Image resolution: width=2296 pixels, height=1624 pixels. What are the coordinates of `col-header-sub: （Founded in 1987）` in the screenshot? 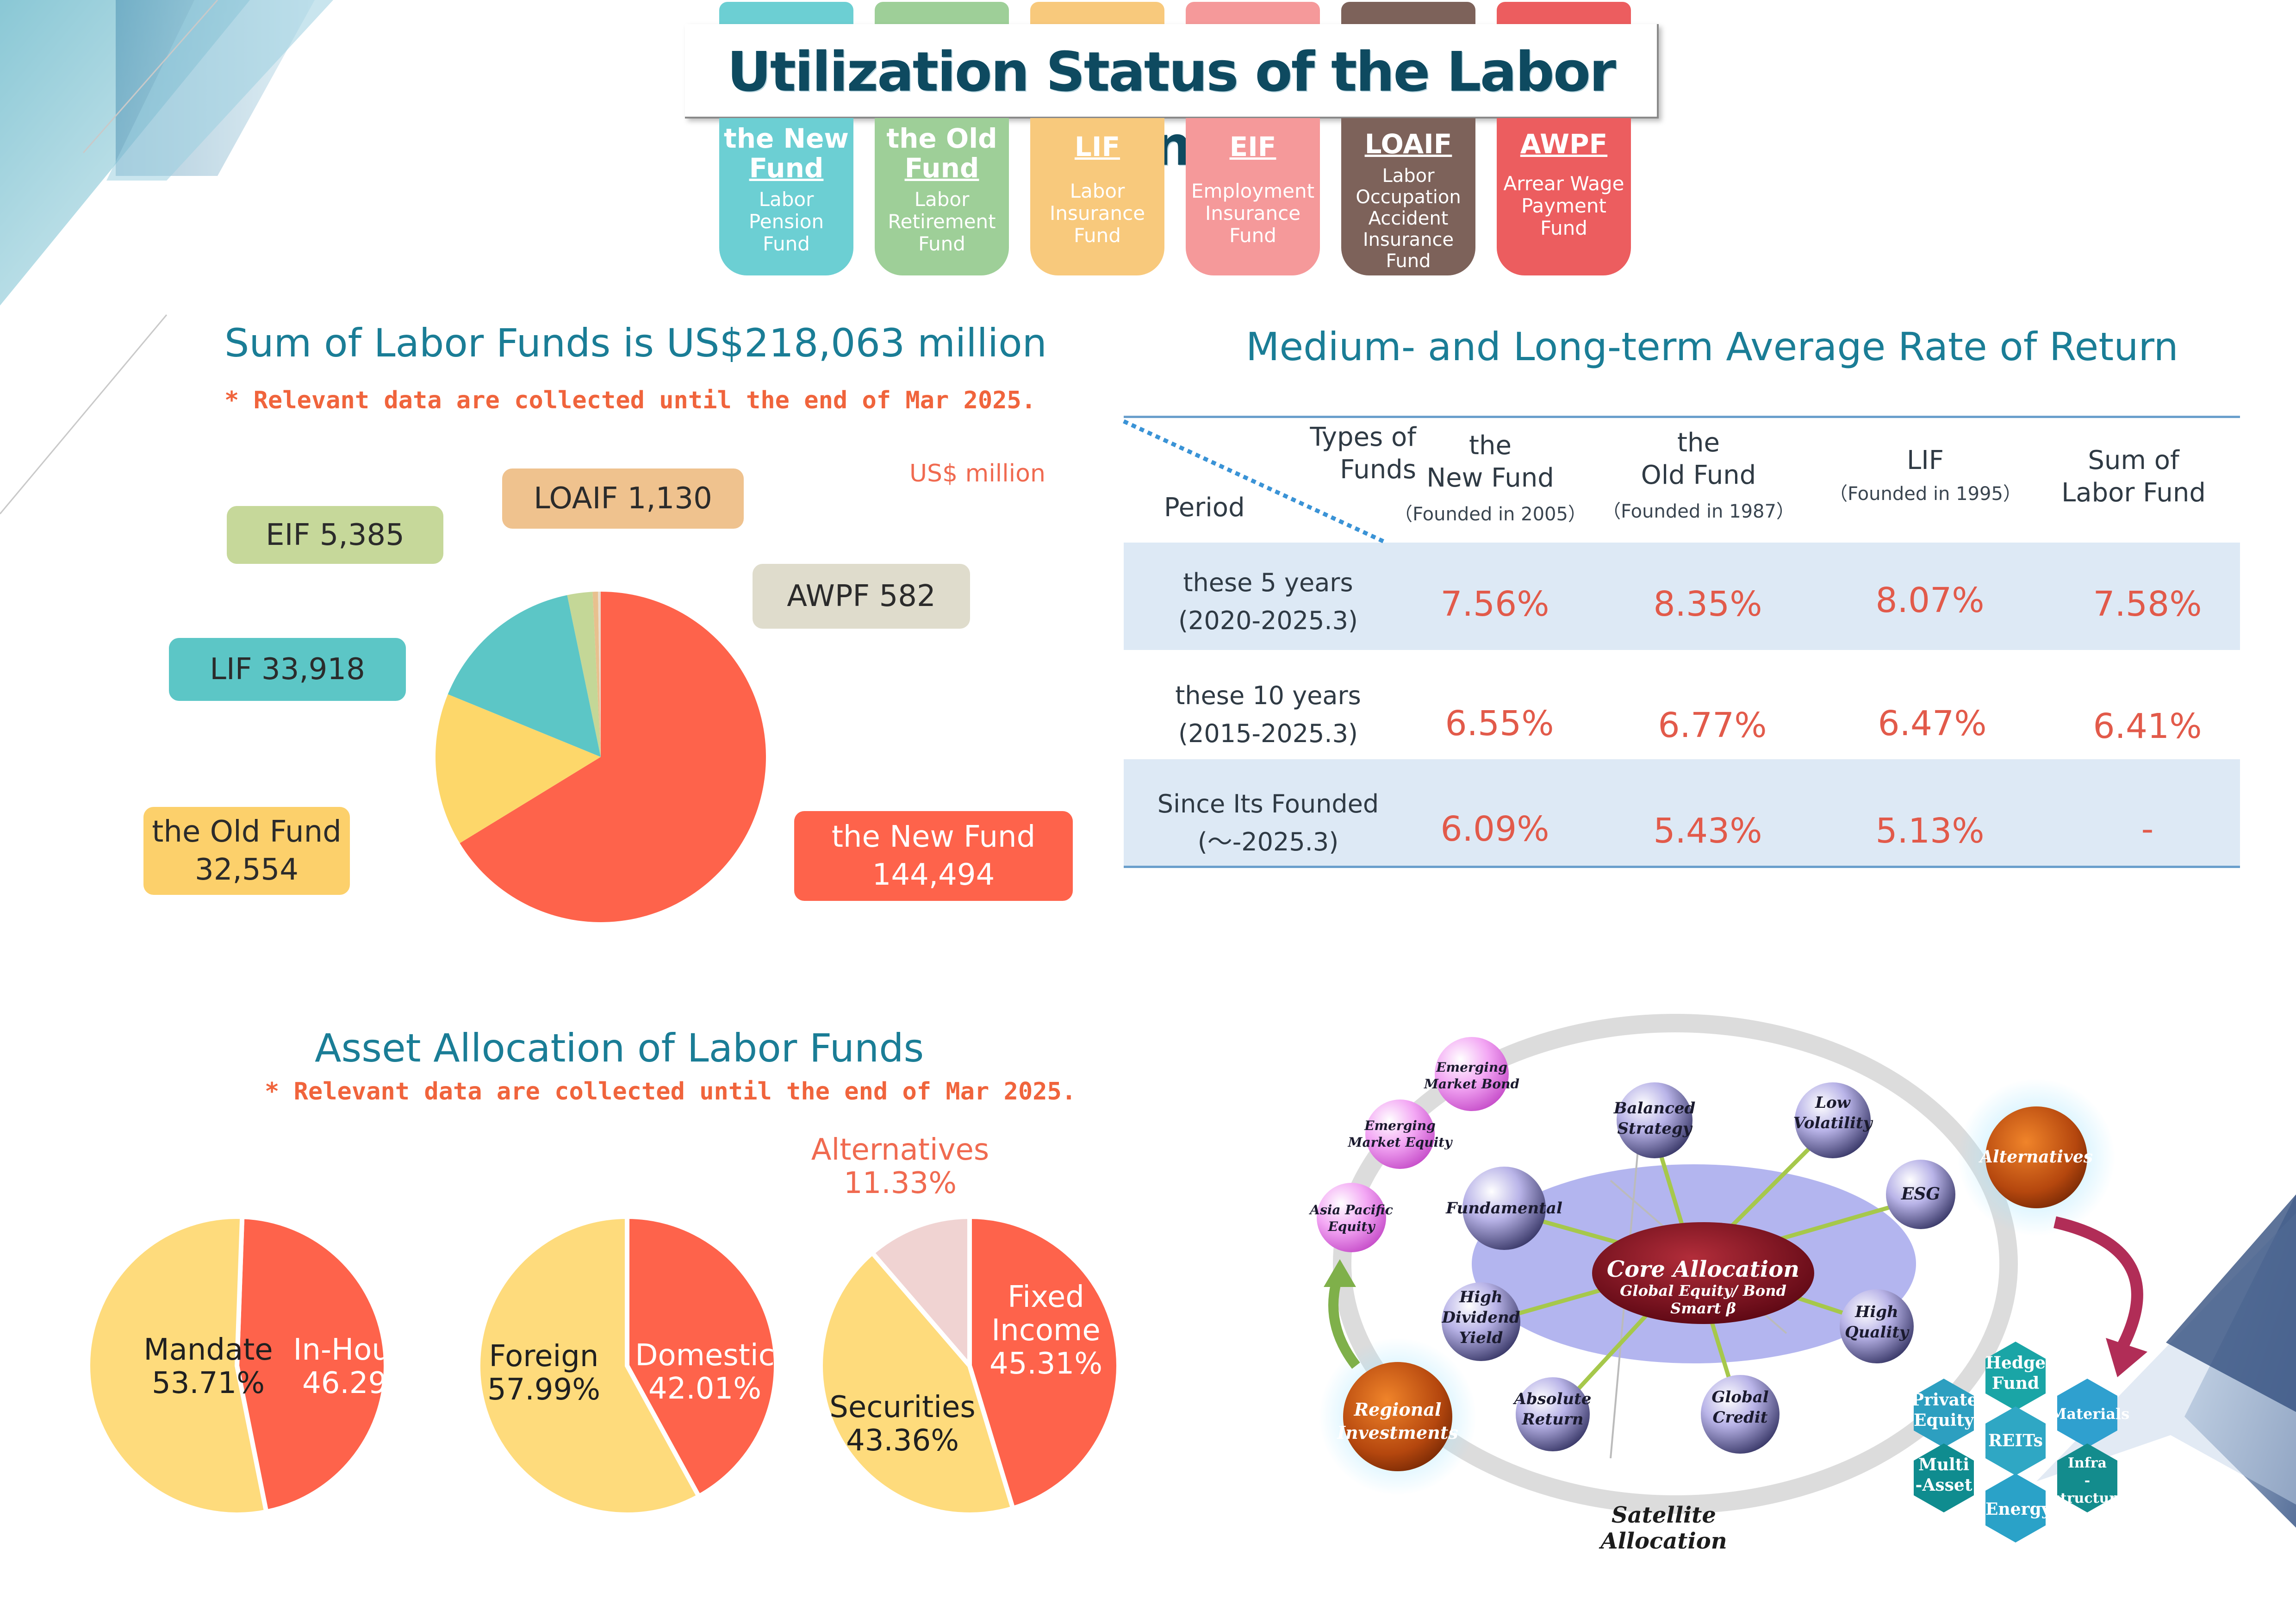 It's located at (1698, 511).